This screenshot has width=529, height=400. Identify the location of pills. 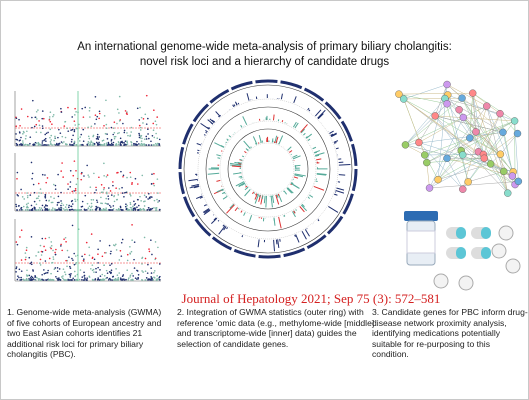
(462, 251).